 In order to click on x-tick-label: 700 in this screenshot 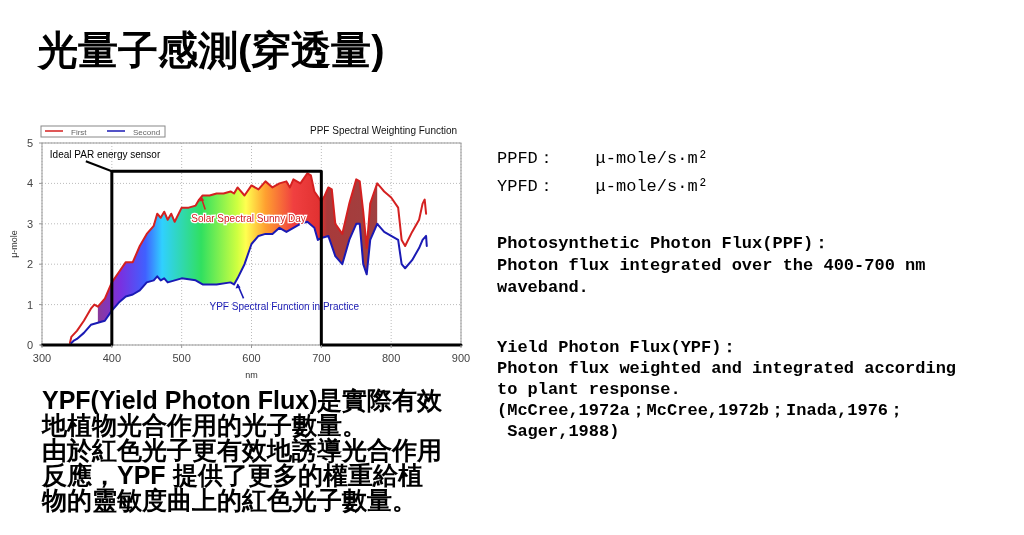, I will do `click(321, 358)`.